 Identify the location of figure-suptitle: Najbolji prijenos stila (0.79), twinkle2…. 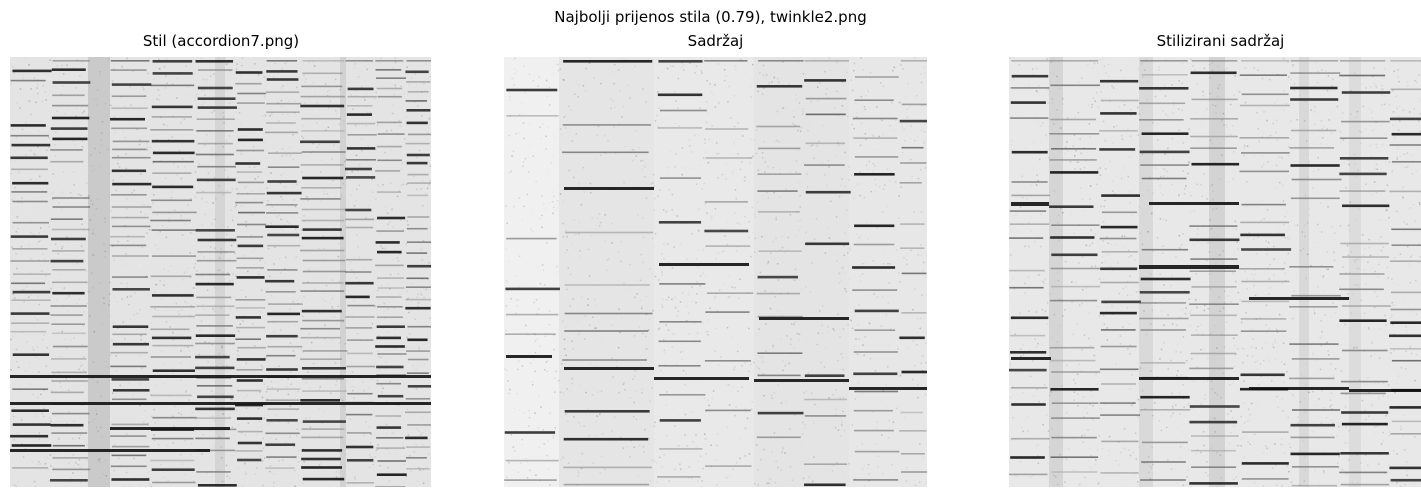
(710, 17).